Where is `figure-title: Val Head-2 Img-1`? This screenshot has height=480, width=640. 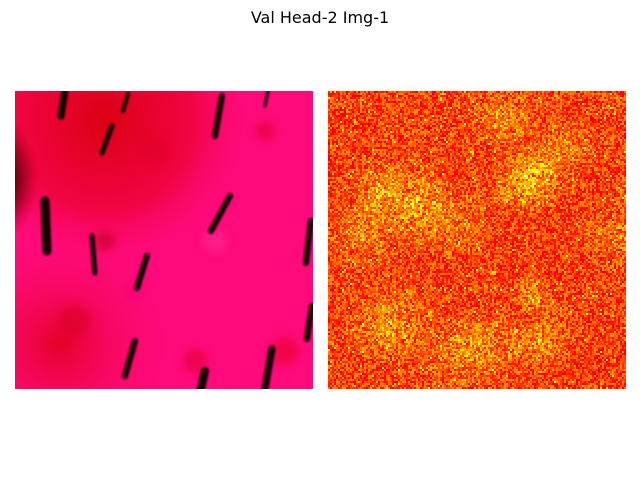 figure-title: Val Head-2 Img-1 is located at coordinates (320, 17).